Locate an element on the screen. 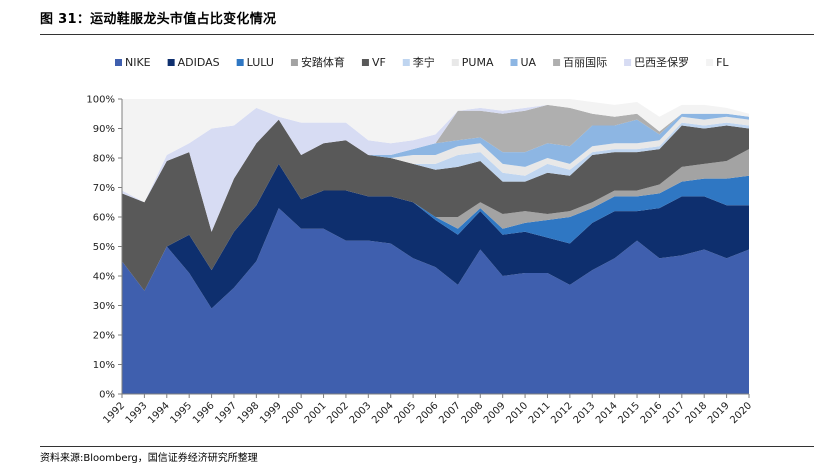  legend-item-4: VF is located at coordinates (373, 62).